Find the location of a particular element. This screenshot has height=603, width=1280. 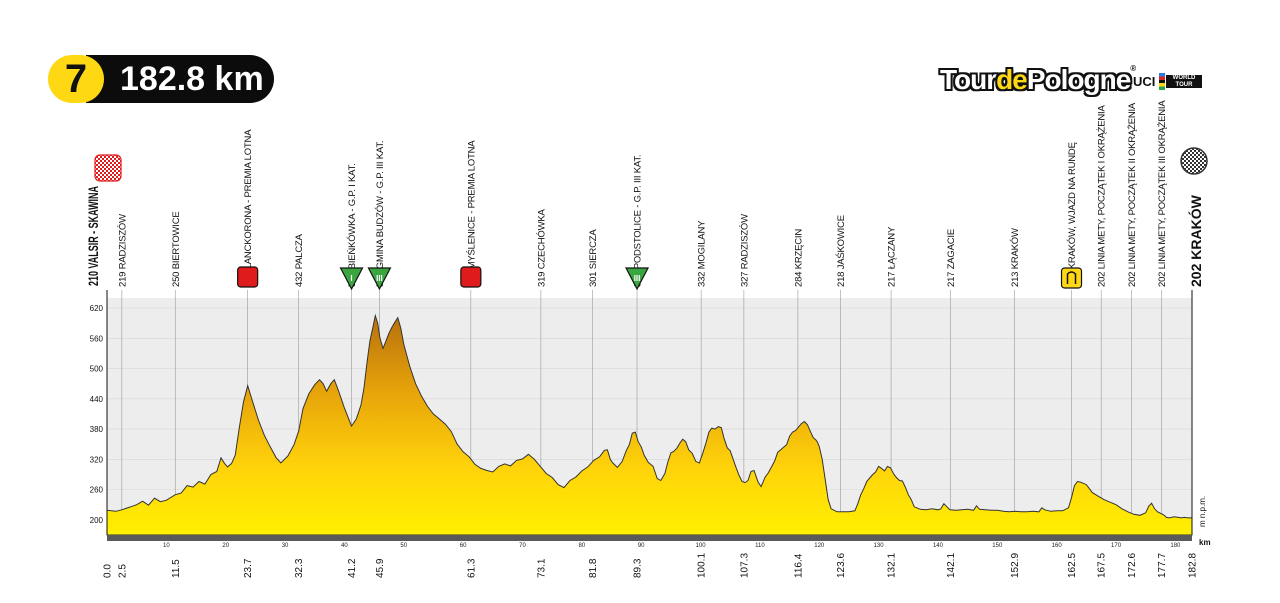

x-tick-label: 170 is located at coordinates (1116, 546).